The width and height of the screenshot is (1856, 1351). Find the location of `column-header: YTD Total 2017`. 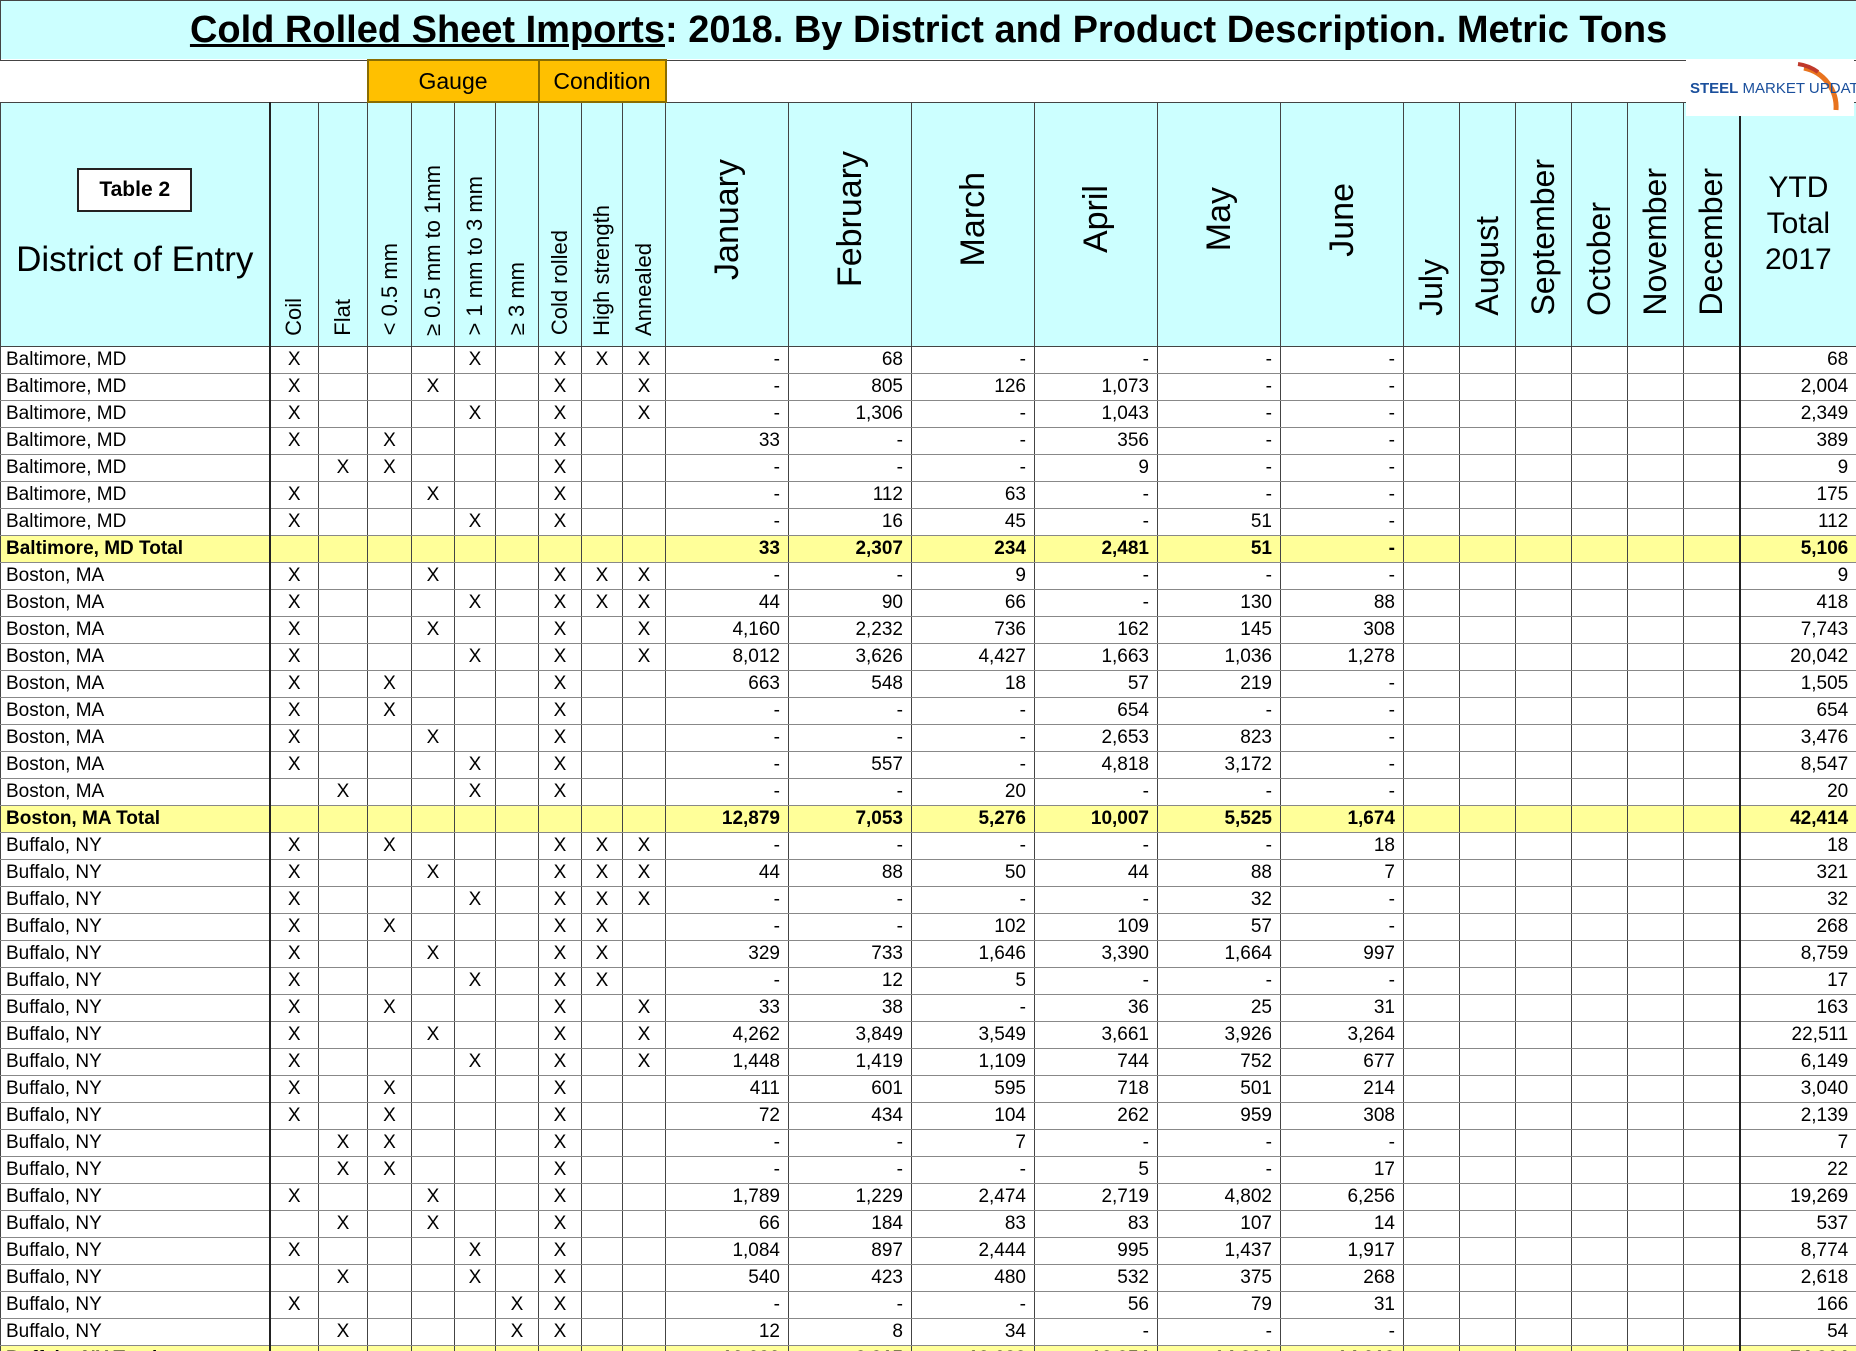

column-header: YTD Total 2017 is located at coordinates (1797, 224).